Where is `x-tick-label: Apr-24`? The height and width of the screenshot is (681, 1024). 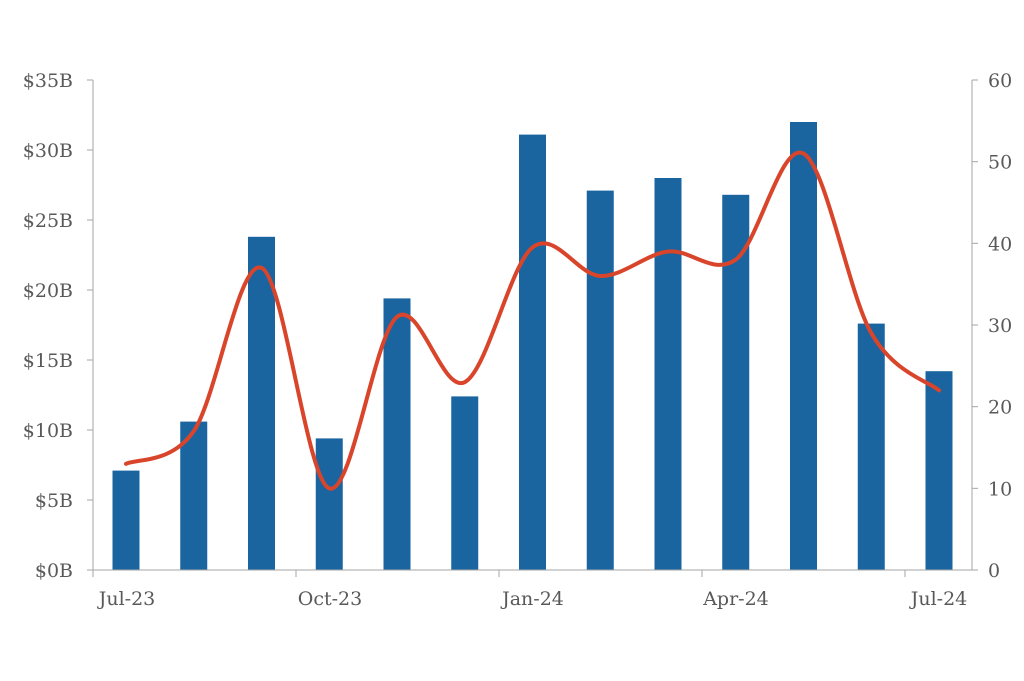
x-tick-label: Apr-24 is located at coordinates (735, 599).